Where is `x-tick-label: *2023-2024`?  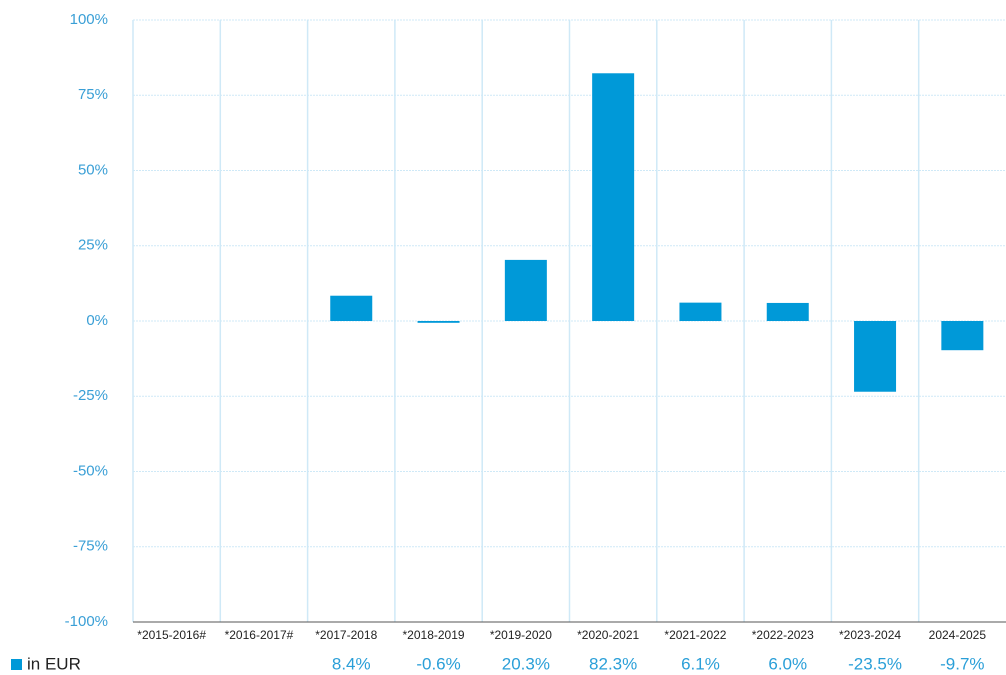
x-tick-label: *2023-2024 is located at coordinates (870, 635).